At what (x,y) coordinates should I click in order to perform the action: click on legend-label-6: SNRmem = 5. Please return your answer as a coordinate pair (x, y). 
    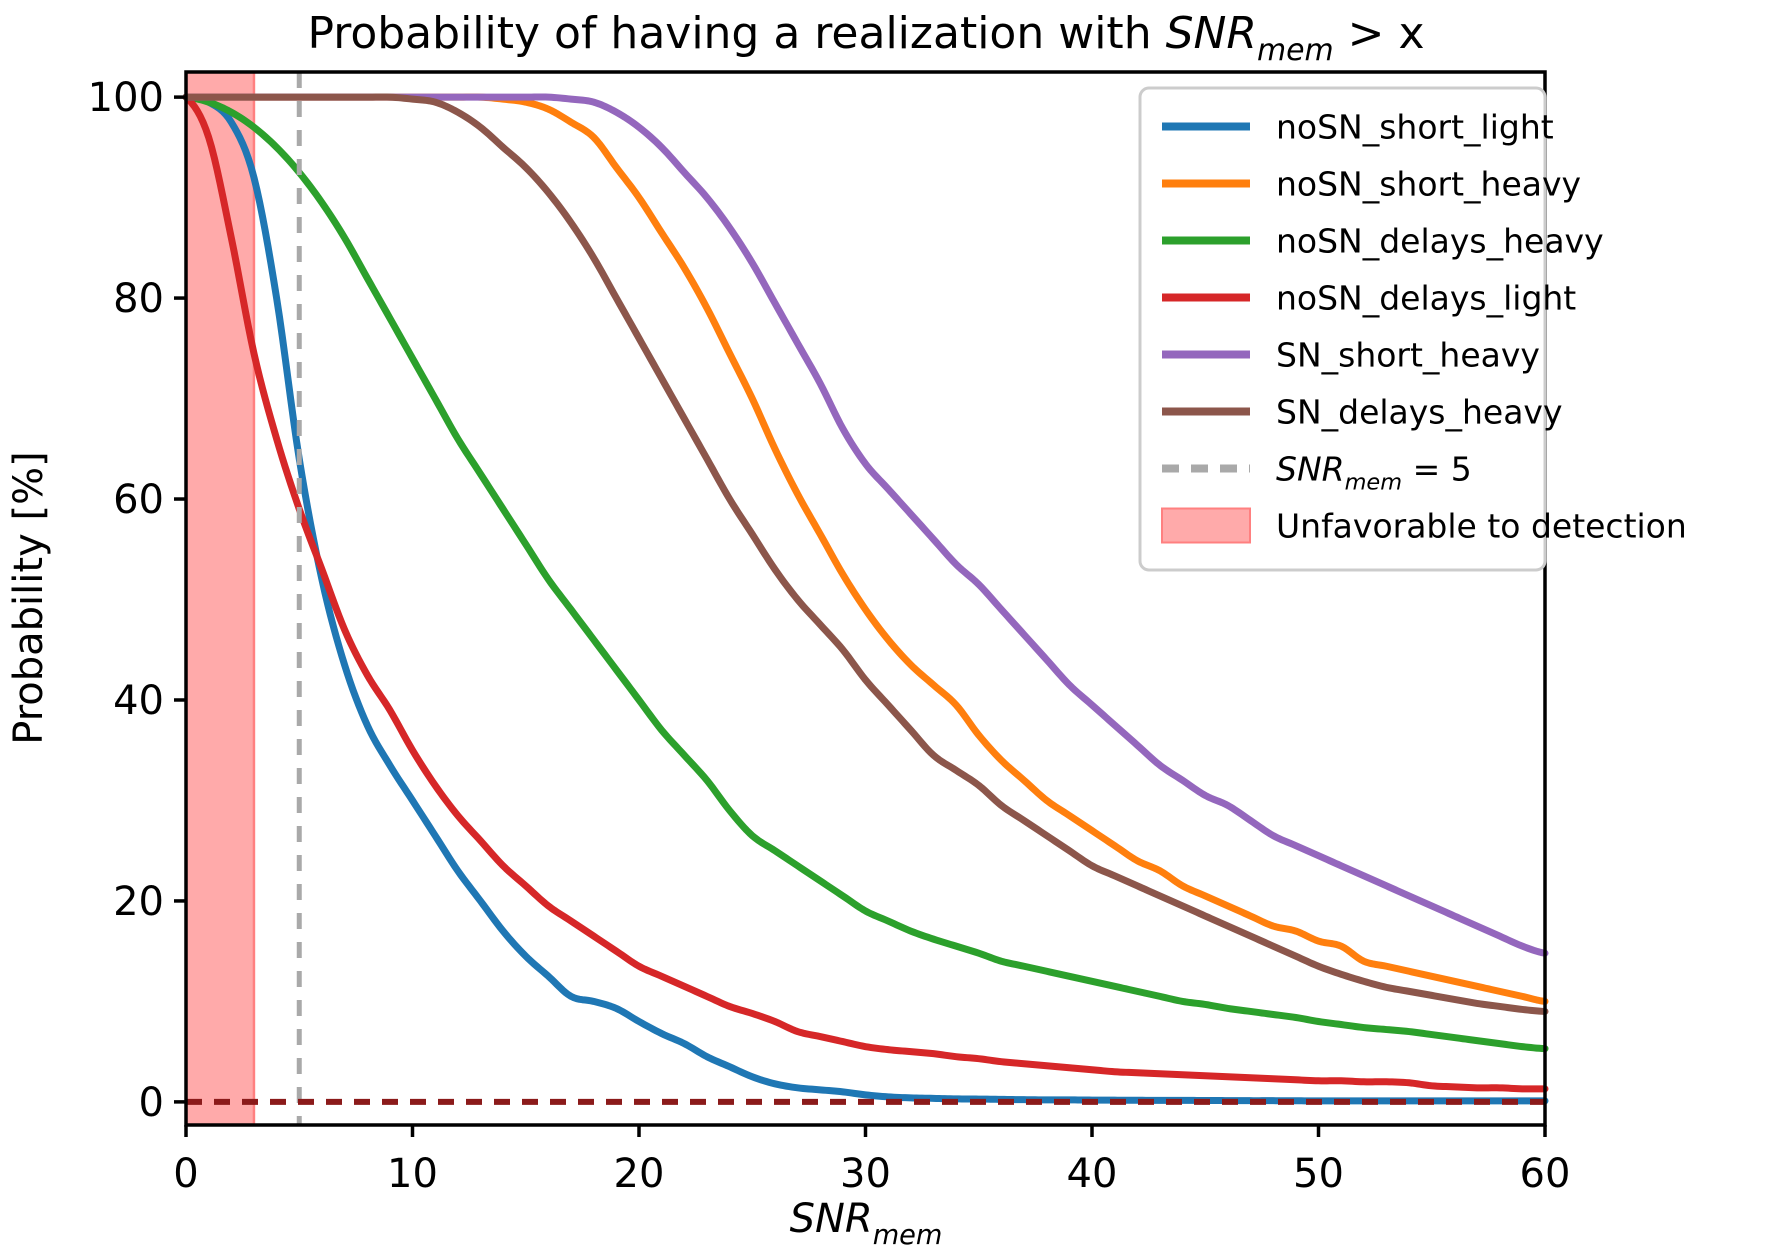
    Looking at the image, I should click on (1374, 473).